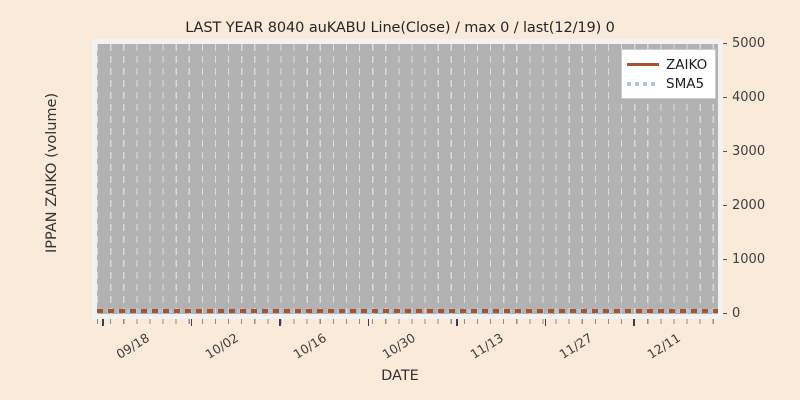 The width and height of the screenshot is (800, 400). I want to click on chart-legend: ZAIKO SMA5, so click(668, 74).